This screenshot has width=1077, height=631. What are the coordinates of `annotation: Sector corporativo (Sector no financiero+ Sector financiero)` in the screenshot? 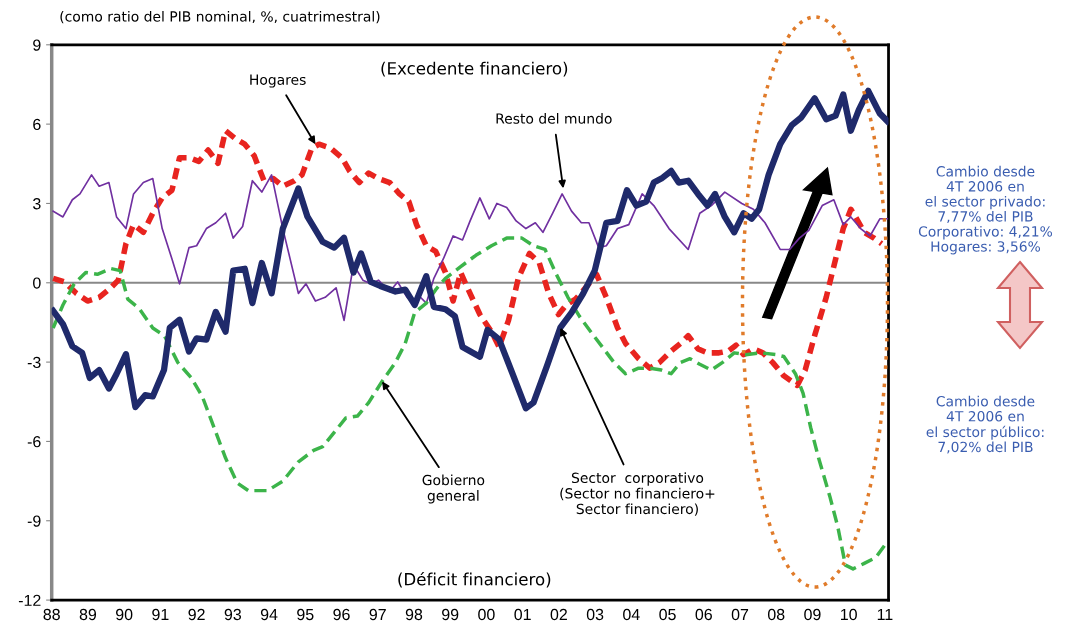 It's located at (637, 494).